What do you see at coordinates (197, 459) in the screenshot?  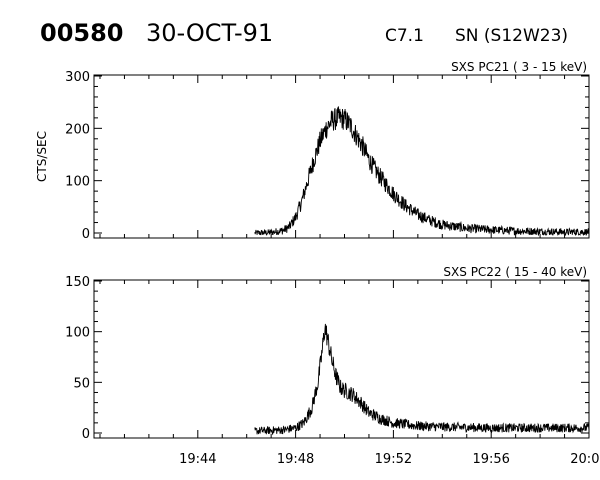 I see `x-tick-label: 19:44` at bounding box center [197, 459].